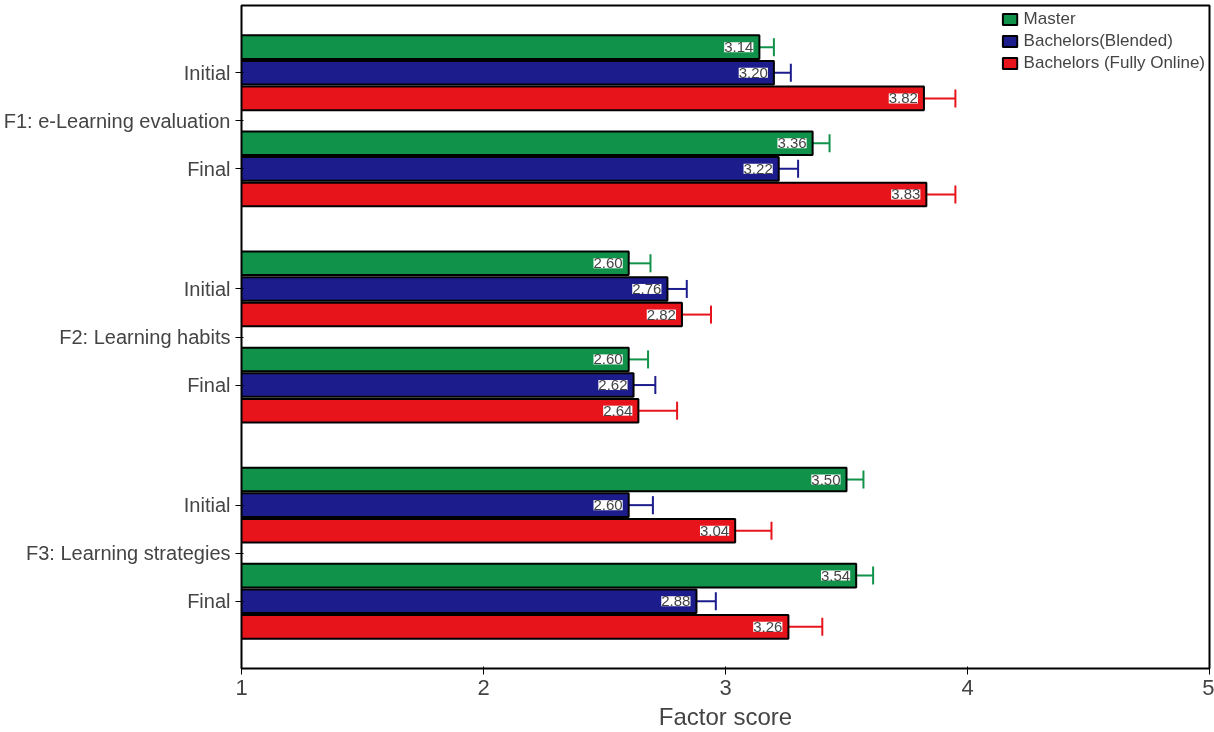  What do you see at coordinates (618, 410) in the screenshot?
I see `data-label: 2.64` at bounding box center [618, 410].